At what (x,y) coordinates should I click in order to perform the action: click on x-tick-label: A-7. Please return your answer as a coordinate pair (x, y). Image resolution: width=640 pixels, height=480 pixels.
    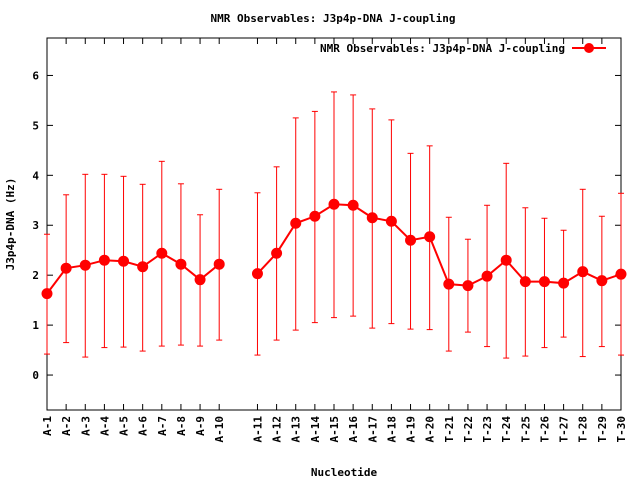
    Looking at the image, I should click on (162, 426).